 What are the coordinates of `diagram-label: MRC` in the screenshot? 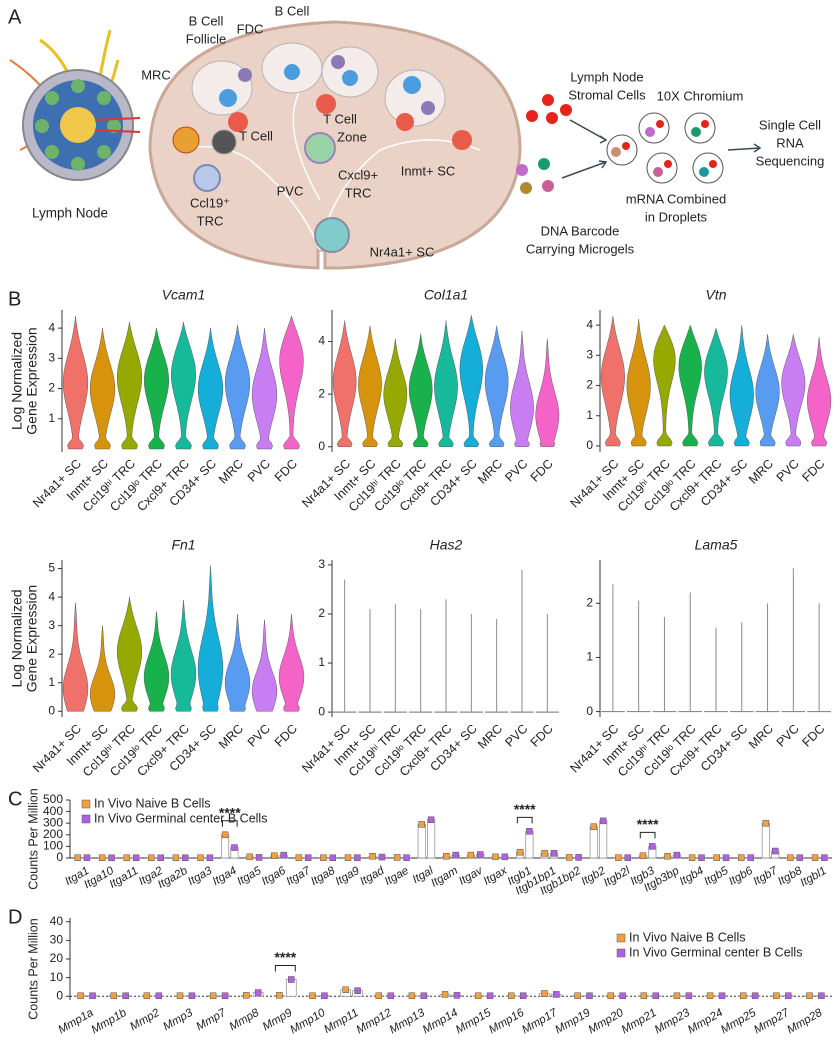 It's located at (156, 74).